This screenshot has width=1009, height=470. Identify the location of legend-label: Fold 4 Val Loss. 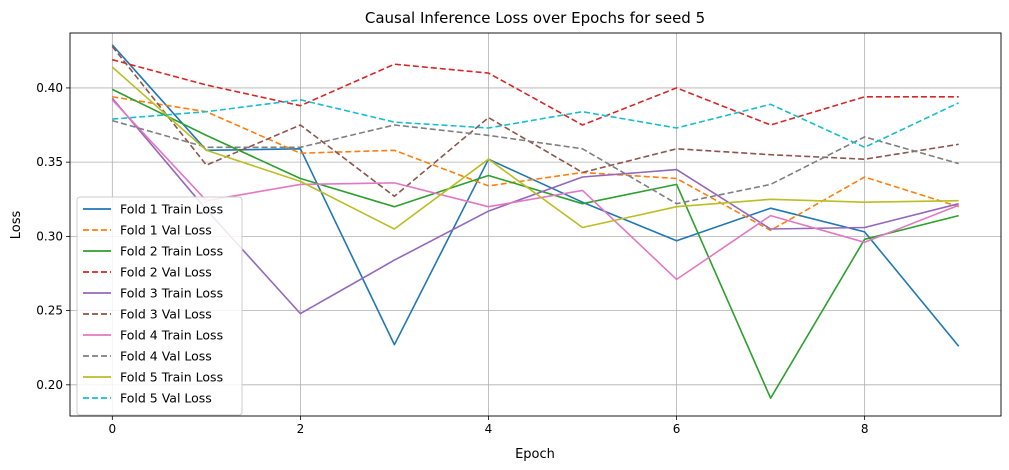
(166, 356).